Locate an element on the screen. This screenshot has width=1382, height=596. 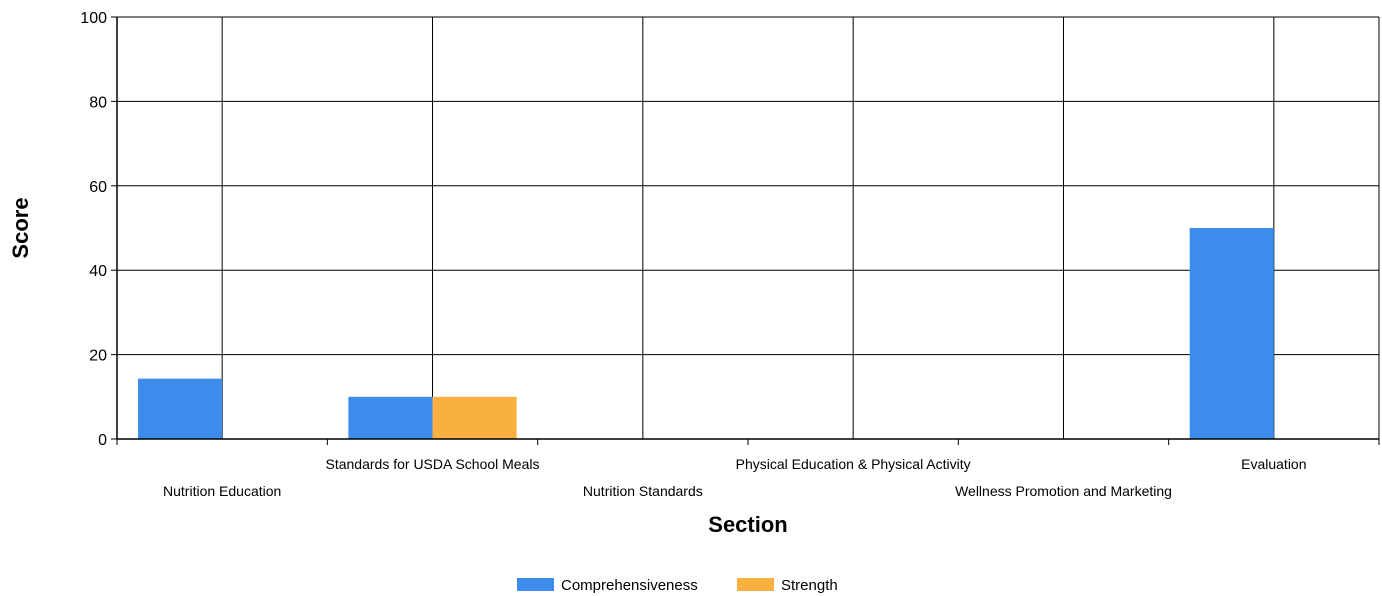
x-axis-title: Section is located at coordinates (747, 524).